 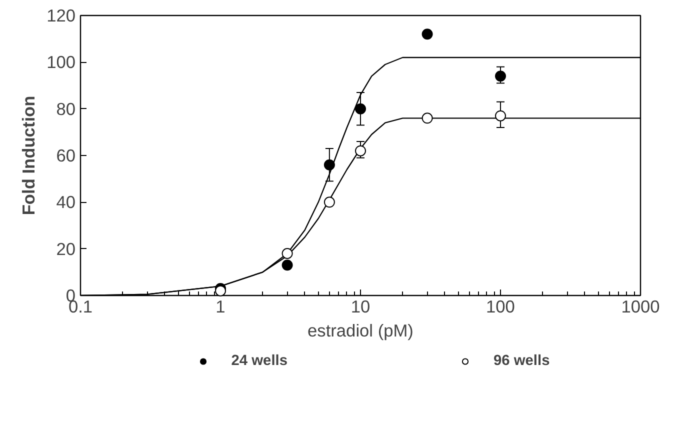 I want to click on legend-label: 96 wells, so click(x=522, y=361).